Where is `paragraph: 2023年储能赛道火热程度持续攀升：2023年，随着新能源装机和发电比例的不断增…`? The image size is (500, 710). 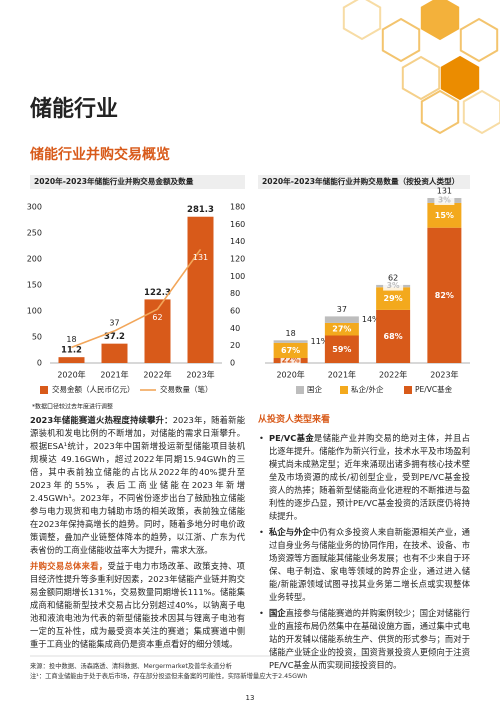
paragraph: 2023年储能赛道火热程度持续攀升：2023年，随着新能源装机和发电比例的不断增… is located at coordinates (137, 485).